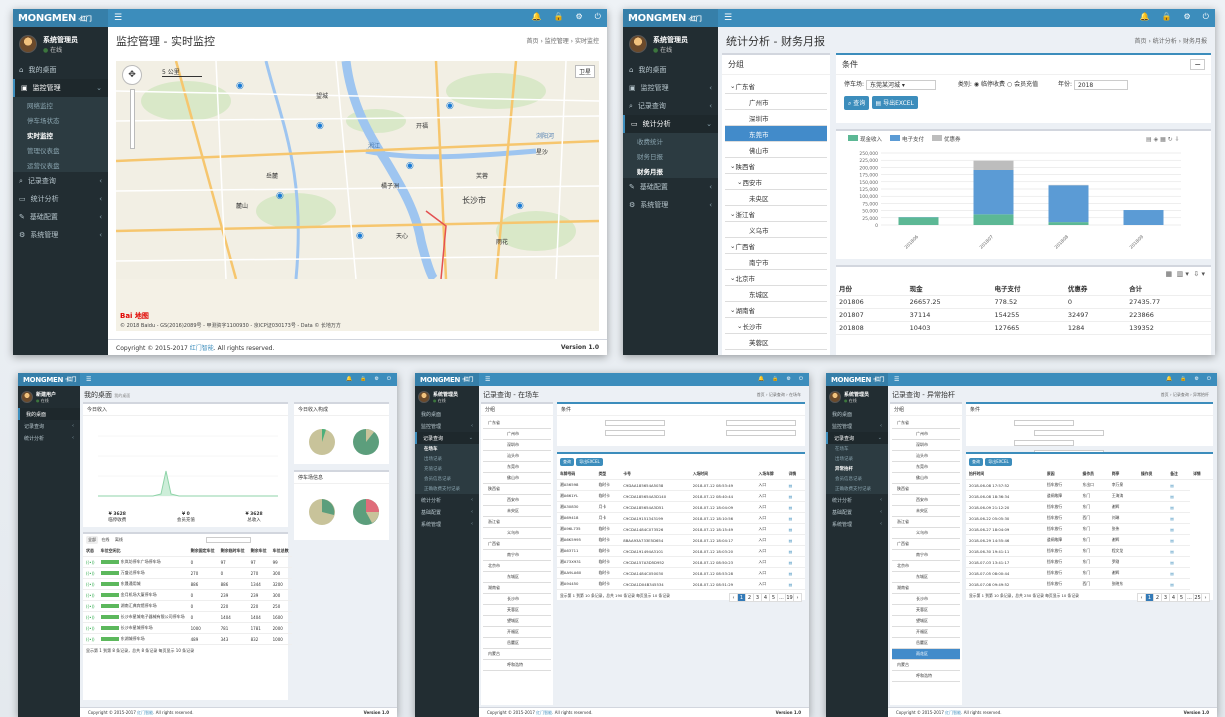 This screenshot has width=1225, height=717. What do you see at coordinates (976, 462) in the screenshot?
I see `query-button: 查询` at bounding box center [976, 462].